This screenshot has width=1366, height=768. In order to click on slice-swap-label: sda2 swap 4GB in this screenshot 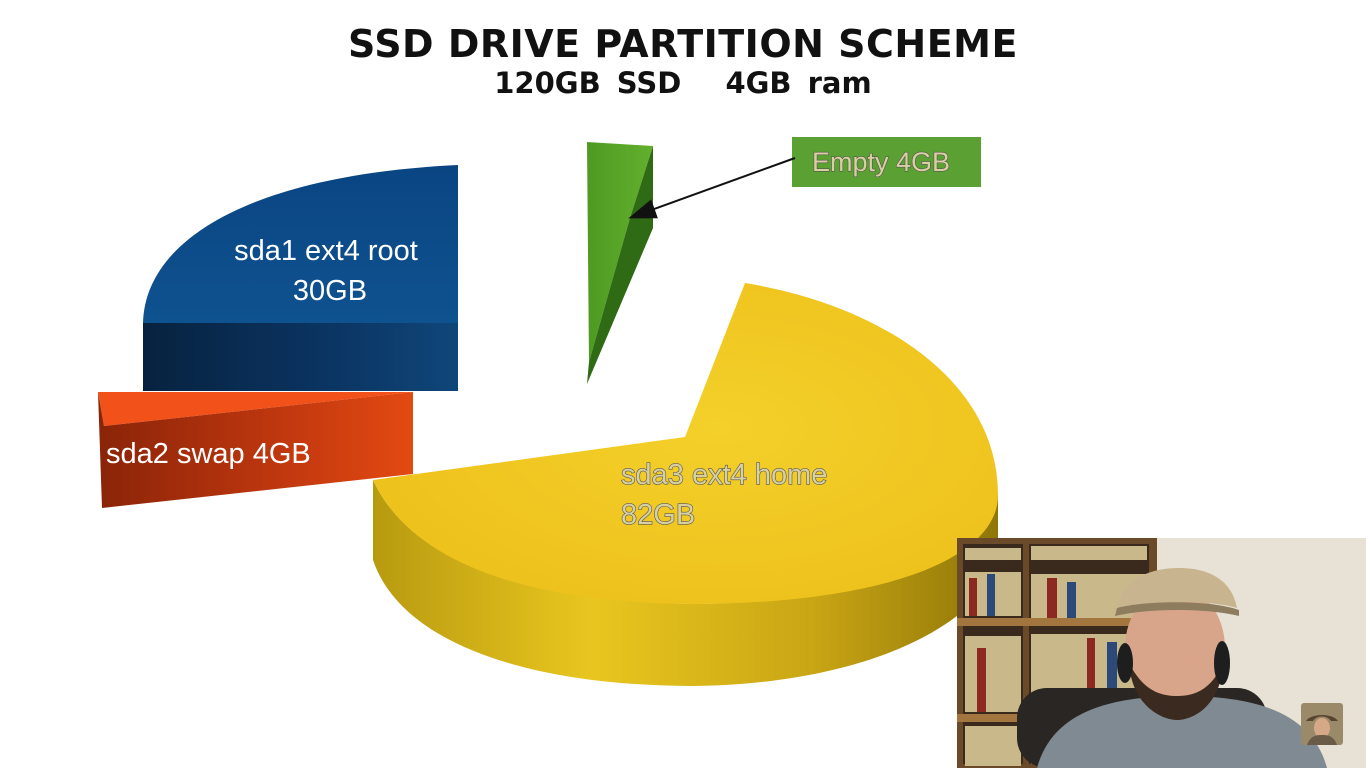, I will do `click(208, 454)`.